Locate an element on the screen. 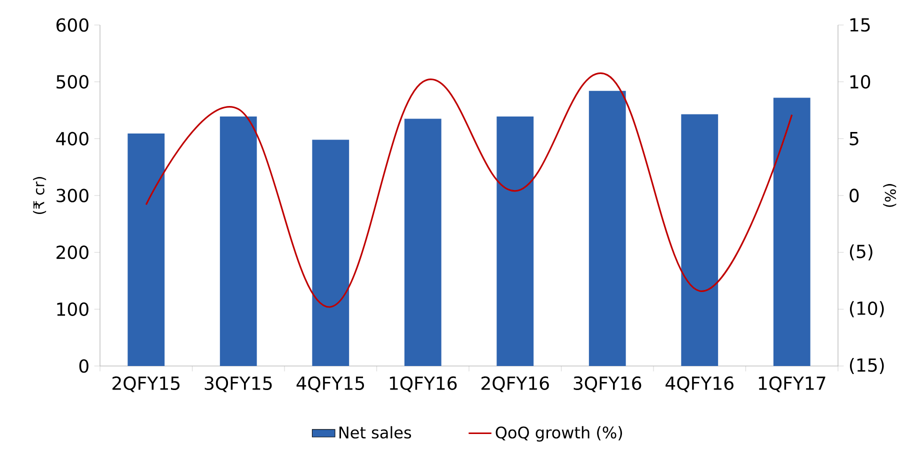 Image resolution: width=905 pixels, height=453 pixels. y2-axis-title: (%) is located at coordinates (889, 195).